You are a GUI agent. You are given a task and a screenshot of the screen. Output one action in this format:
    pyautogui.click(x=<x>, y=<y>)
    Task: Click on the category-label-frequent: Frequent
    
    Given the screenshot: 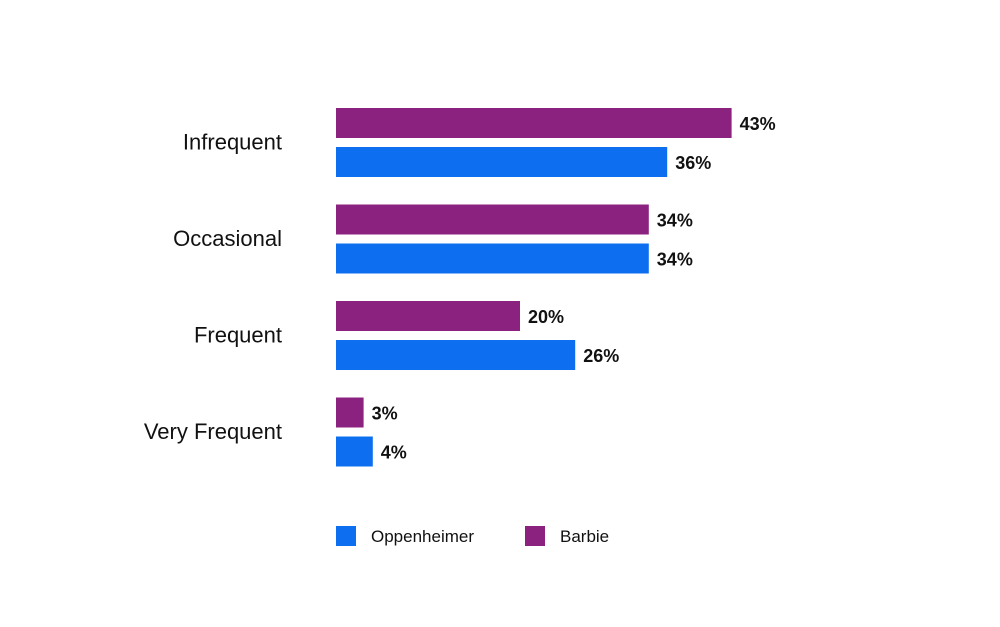 What is the action you would take?
    pyautogui.click(x=238, y=335)
    